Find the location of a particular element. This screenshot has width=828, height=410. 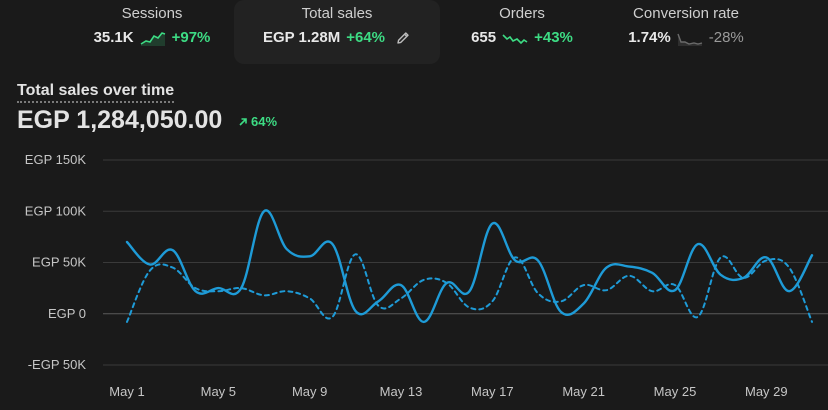

metric-value: EGP 1.28M is located at coordinates (301, 37).